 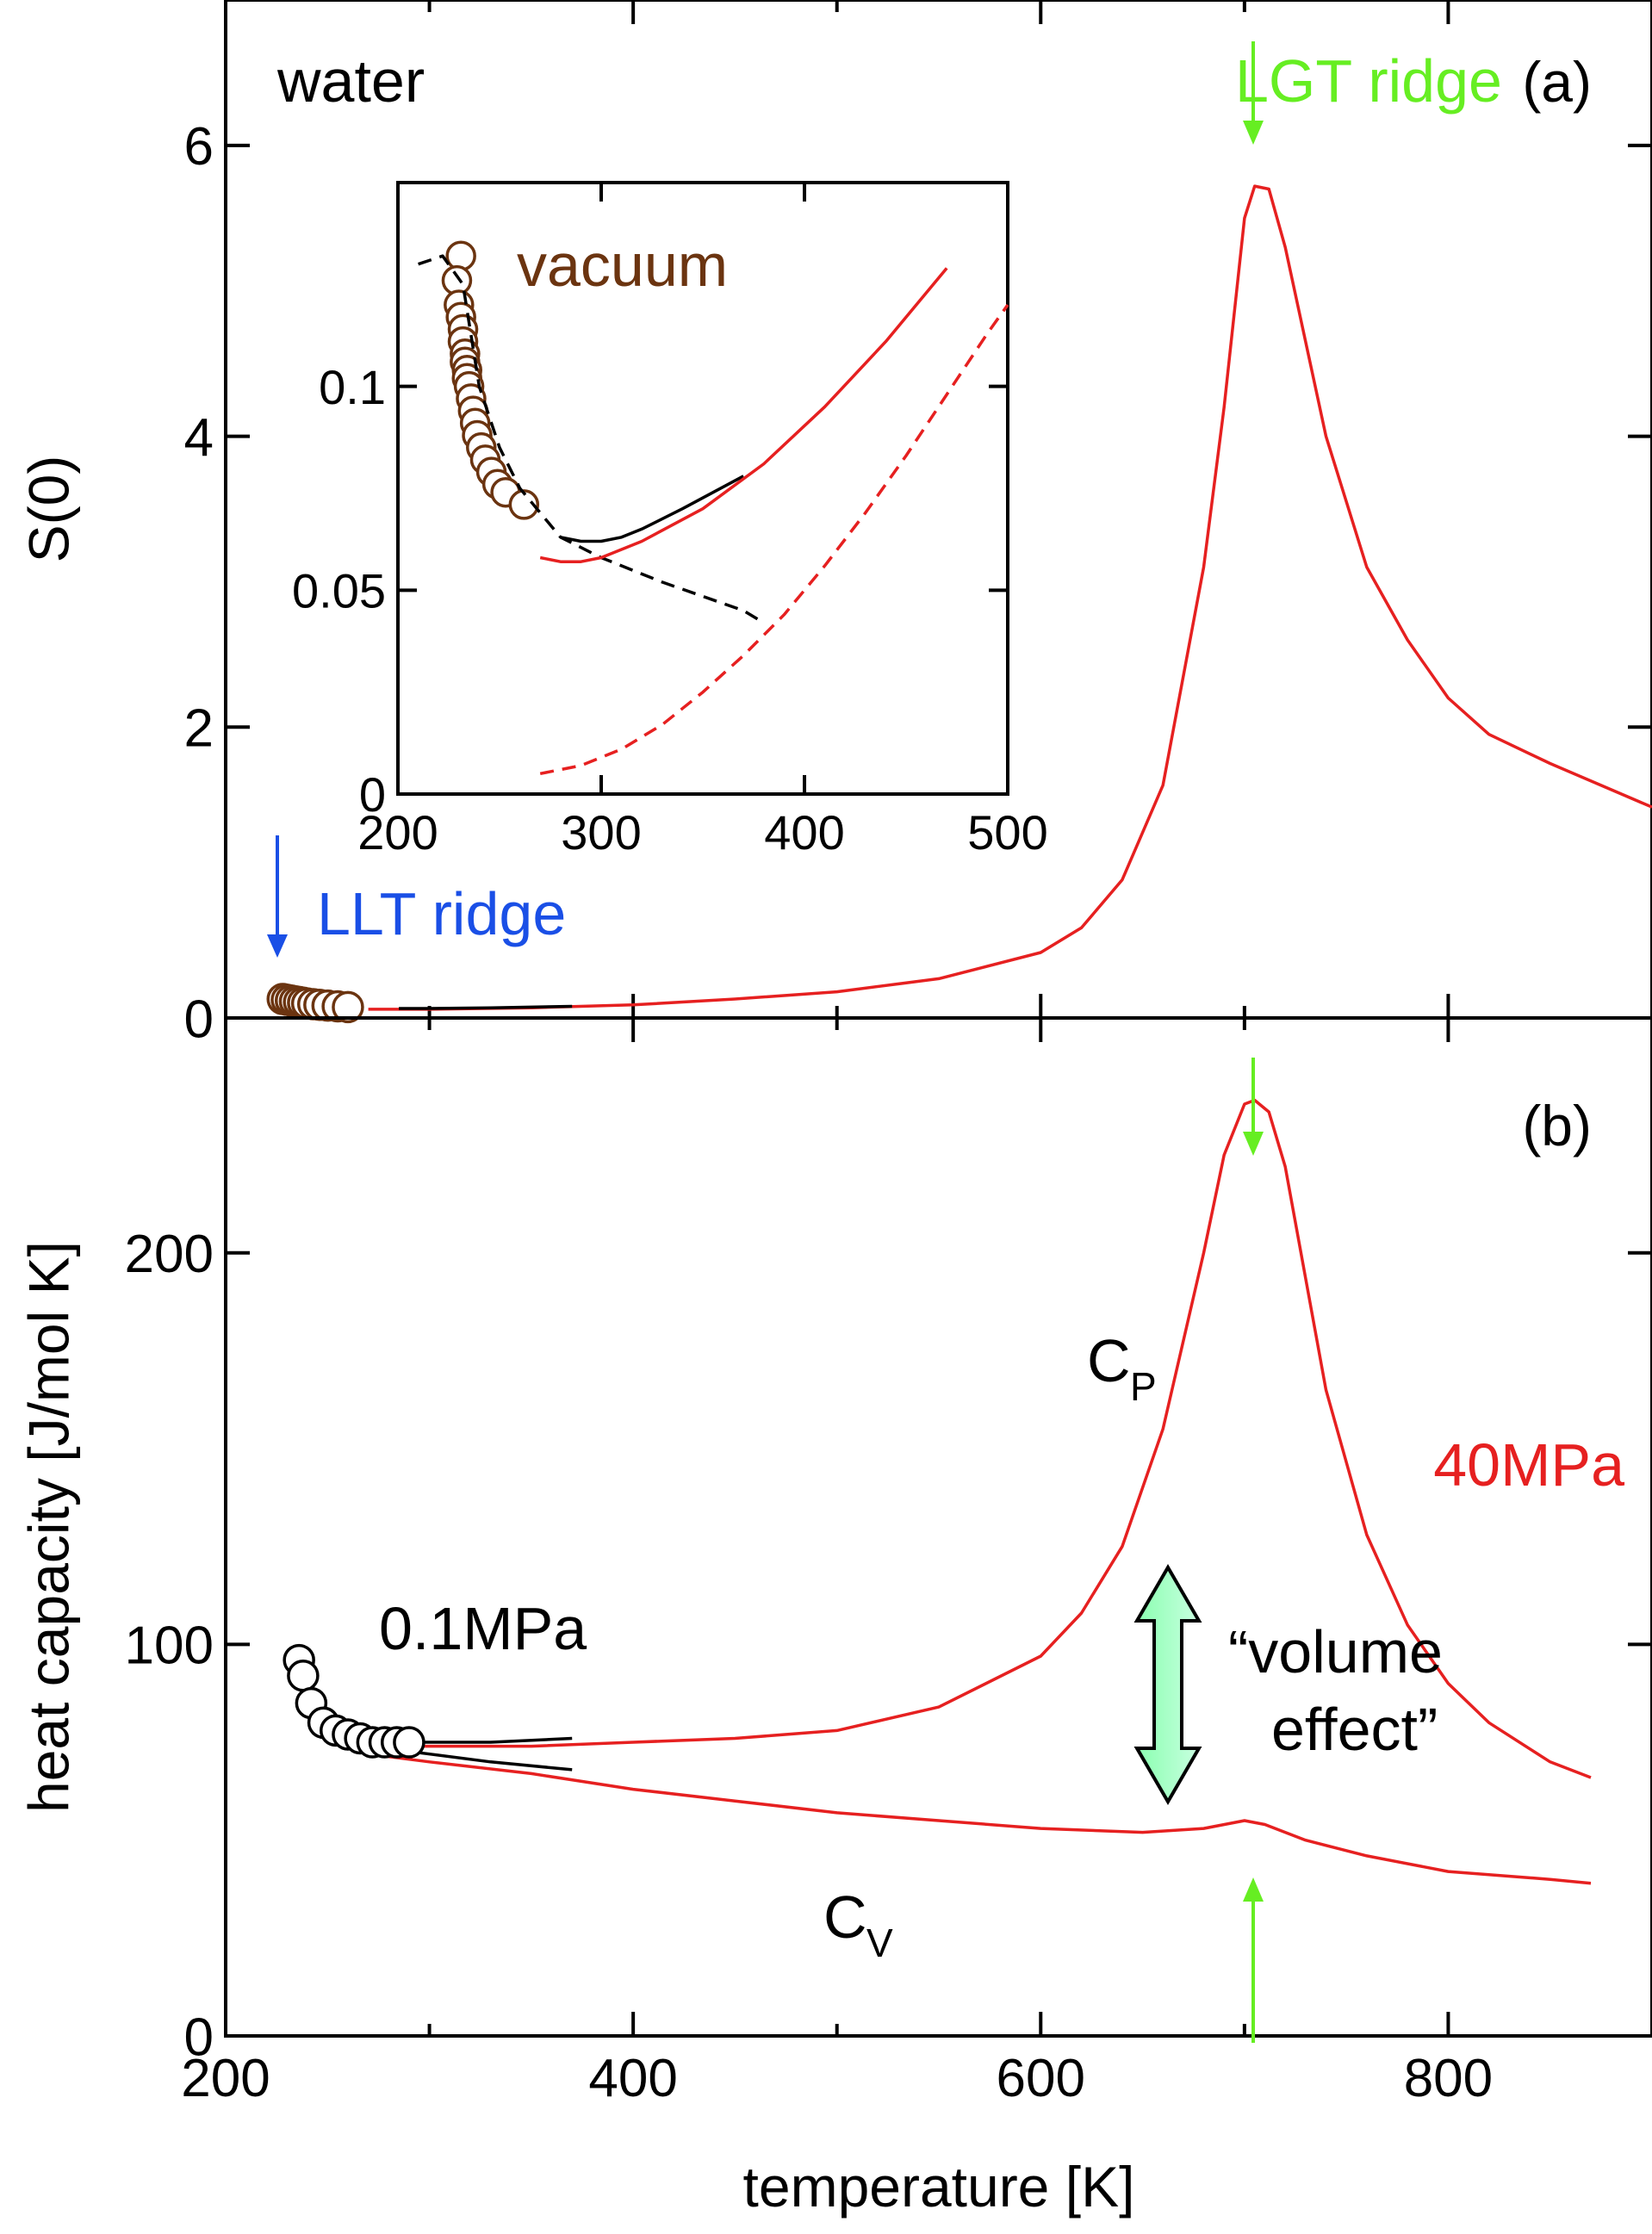 What do you see at coordinates (1335, 1651) in the screenshot?
I see `volume-effect-line1: “volume` at bounding box center [1335, 1651].